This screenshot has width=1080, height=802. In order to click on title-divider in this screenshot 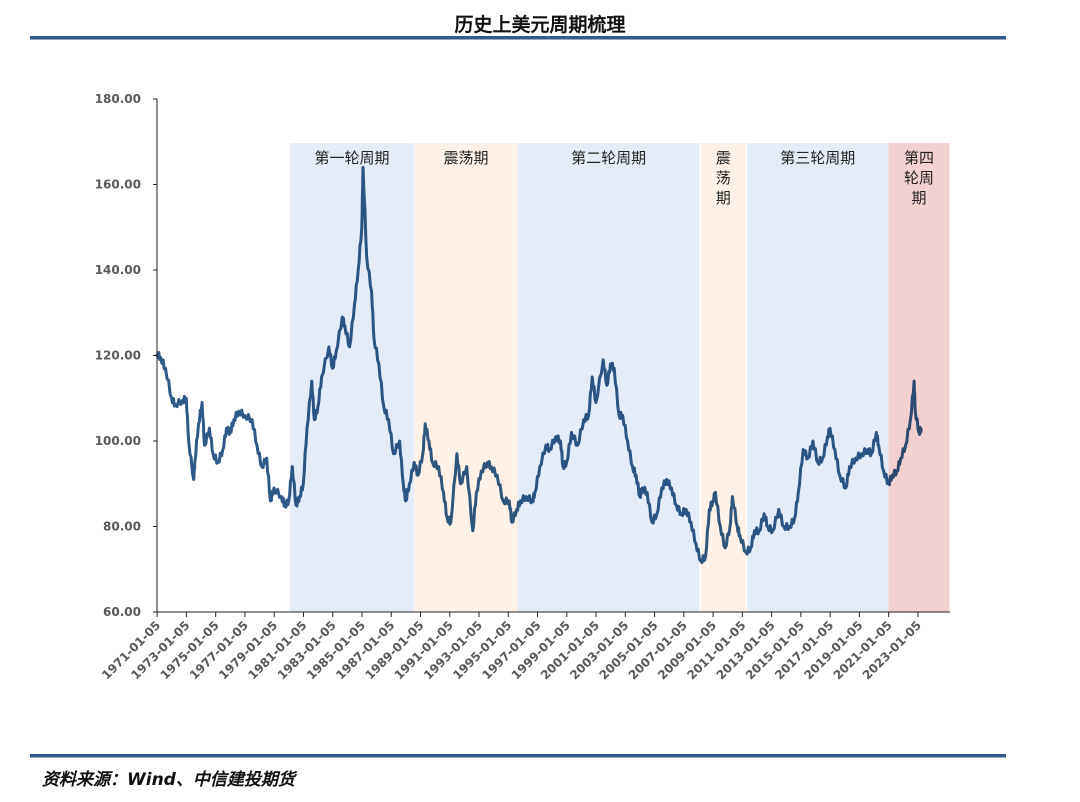, I will do `click(518, 38)`.